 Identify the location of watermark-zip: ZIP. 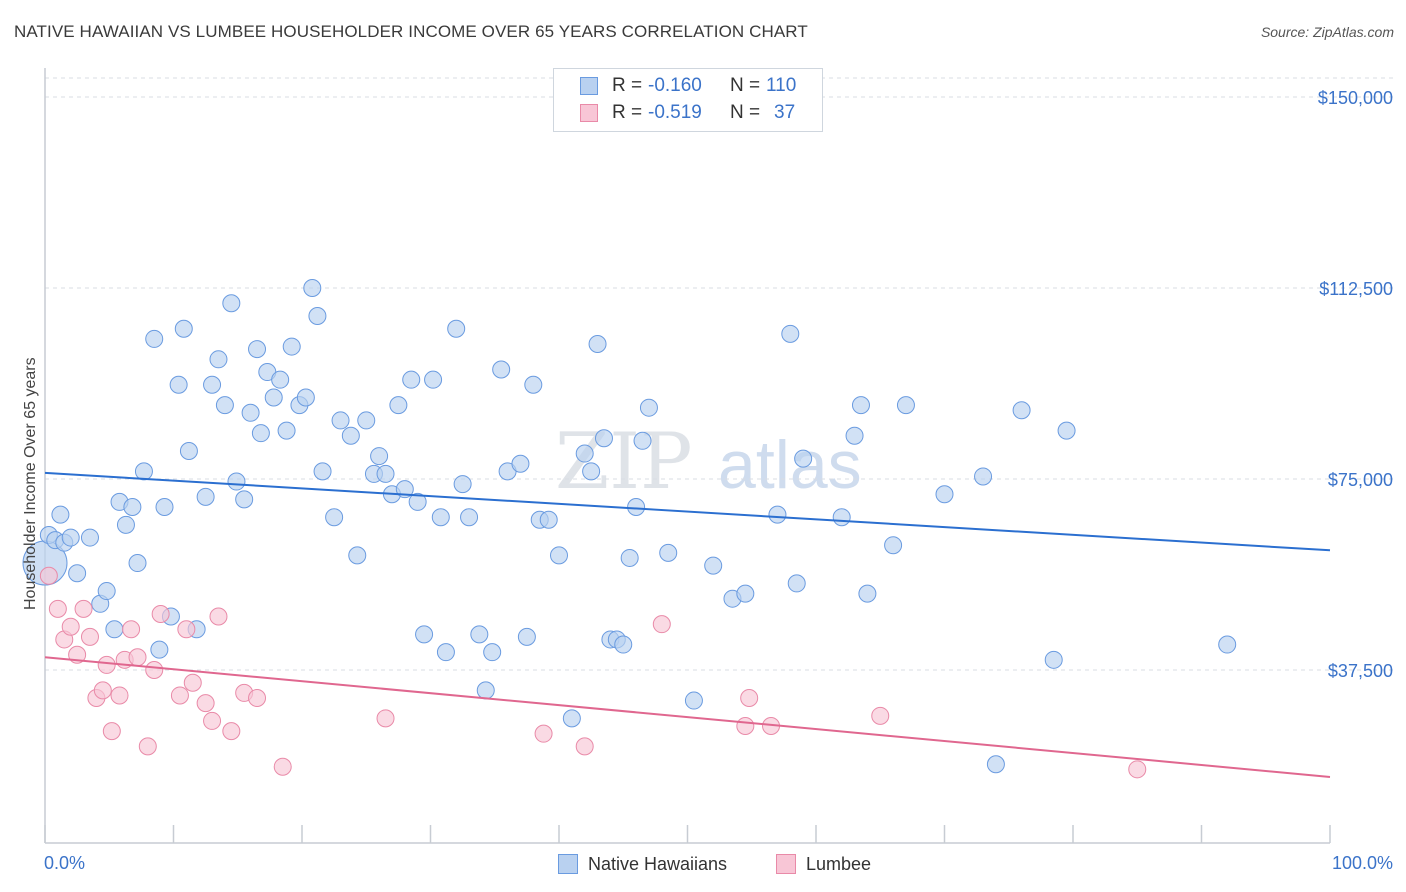
(624, 462).